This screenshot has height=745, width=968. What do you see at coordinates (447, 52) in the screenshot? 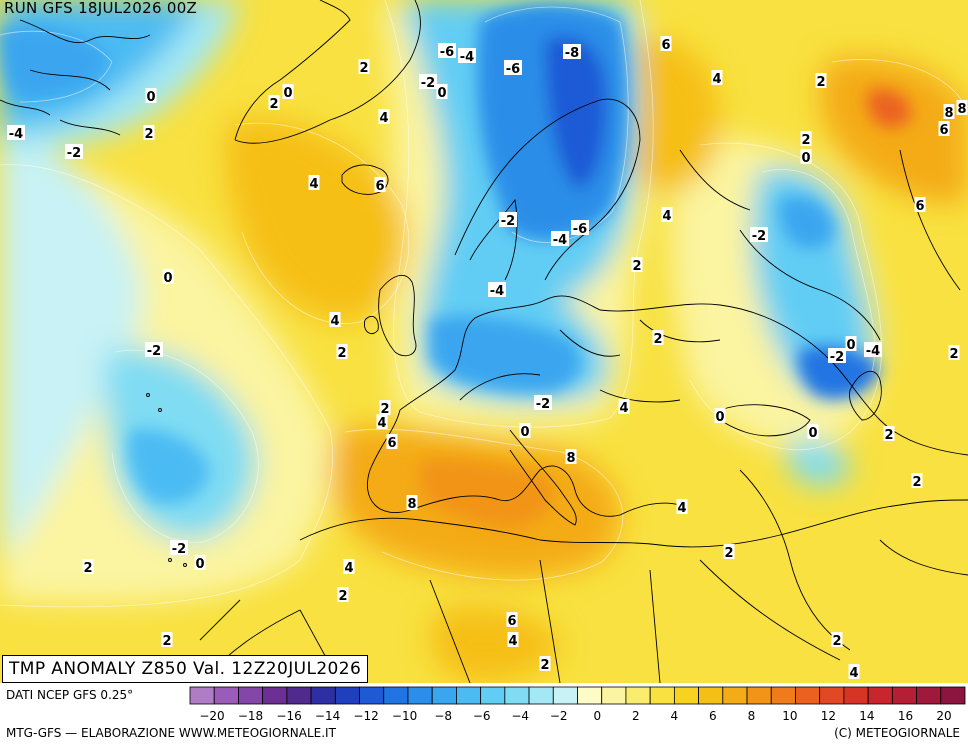
I see `svg-text: -6` at bounding box center [447, 52].